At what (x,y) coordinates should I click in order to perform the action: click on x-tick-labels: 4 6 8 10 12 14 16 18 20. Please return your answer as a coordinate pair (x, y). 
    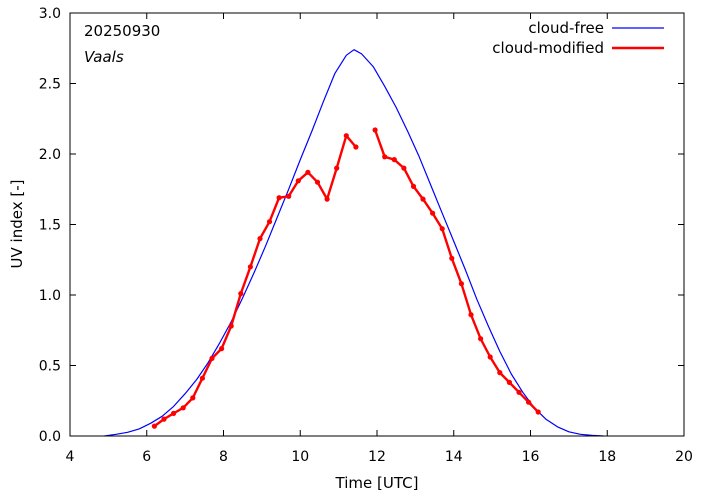
    Looking at the image, I should click on (379, 457).